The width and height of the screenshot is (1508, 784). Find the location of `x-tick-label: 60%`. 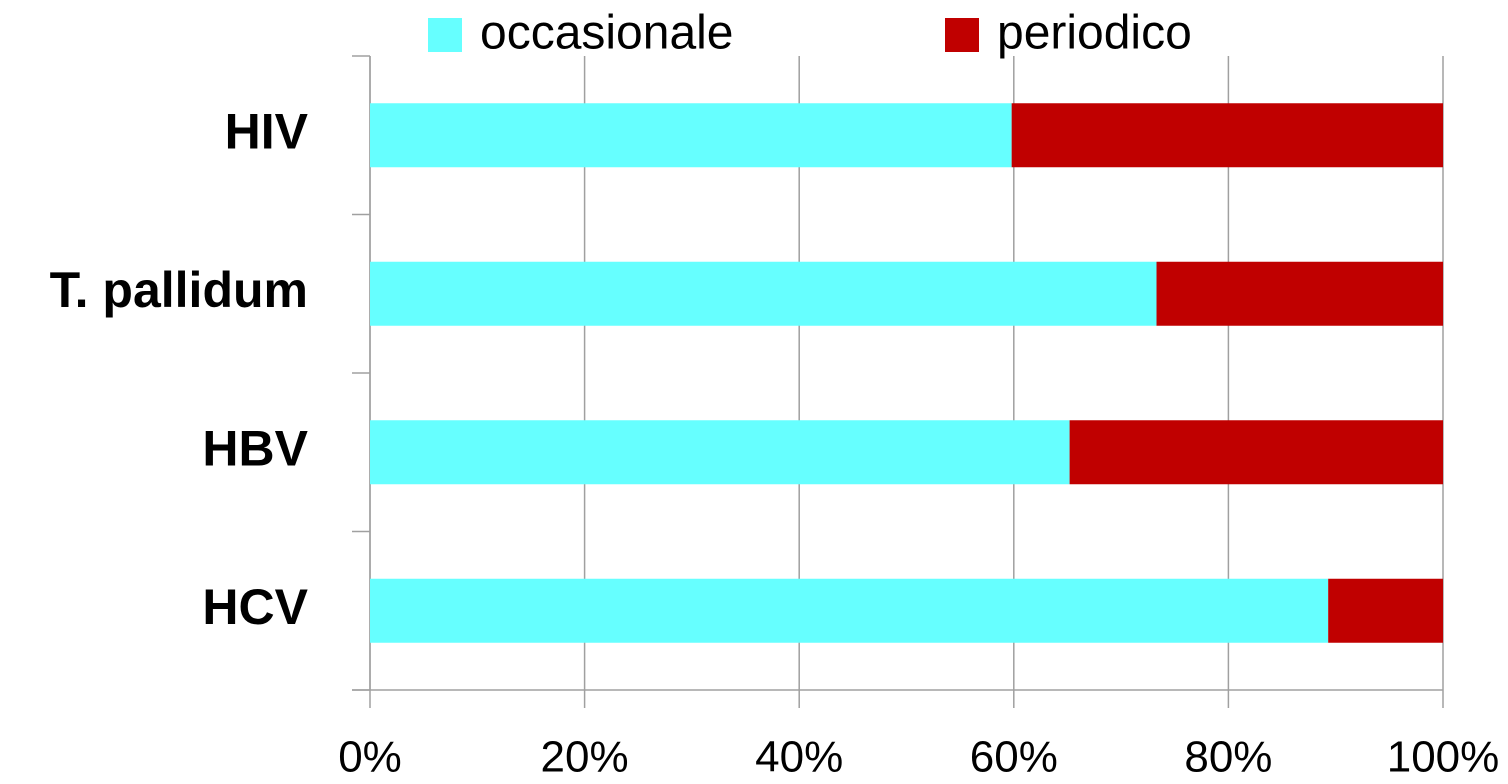

x-tick-label: 60% is located at coordinates (1014, 756).